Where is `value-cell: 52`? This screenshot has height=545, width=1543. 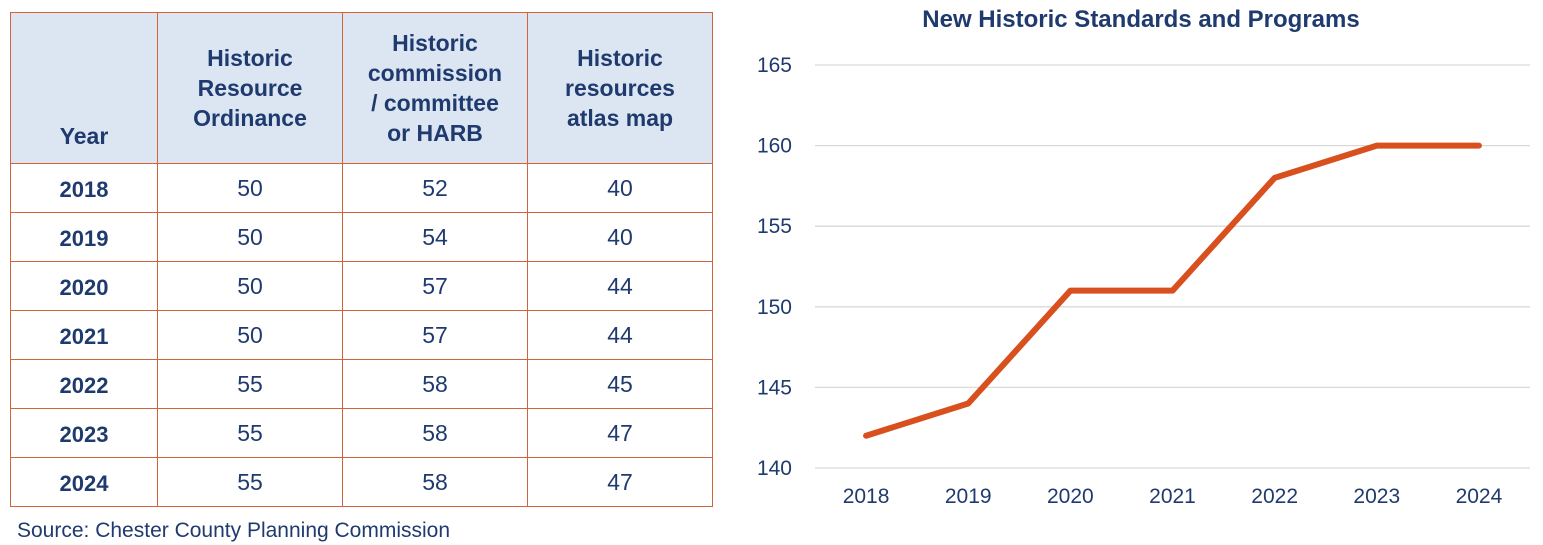 value-cell: 52 is located at coordinates (435, 188).